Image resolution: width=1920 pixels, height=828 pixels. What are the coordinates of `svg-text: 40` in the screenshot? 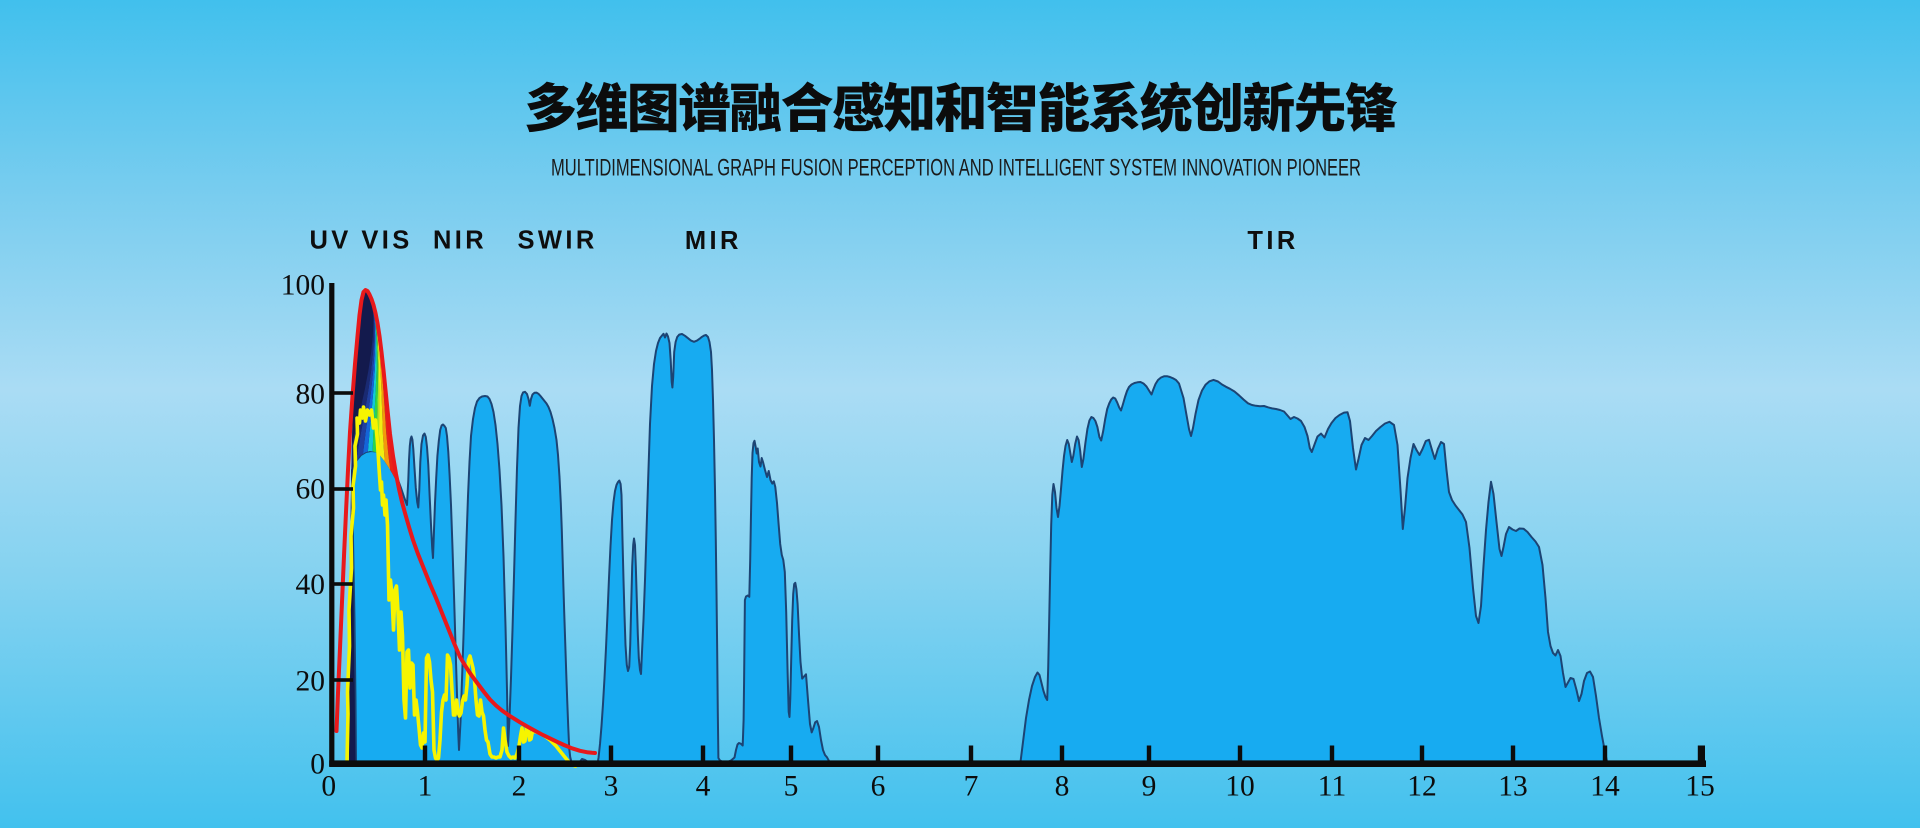 It's located at (311, 585).